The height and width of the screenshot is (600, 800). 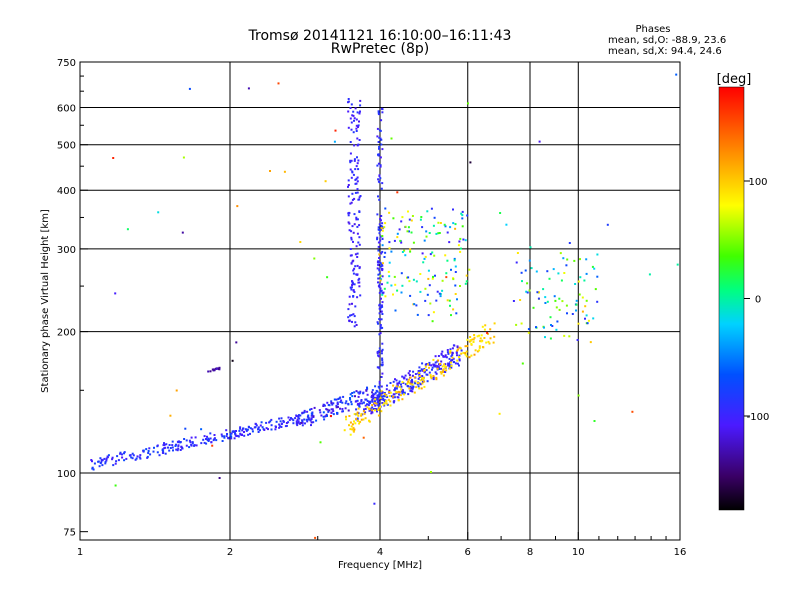 What do you see at coordinates (758, 300) in the screenshot?
I see `colorbar-tick-label: 0` at bounding box center [758, 300].